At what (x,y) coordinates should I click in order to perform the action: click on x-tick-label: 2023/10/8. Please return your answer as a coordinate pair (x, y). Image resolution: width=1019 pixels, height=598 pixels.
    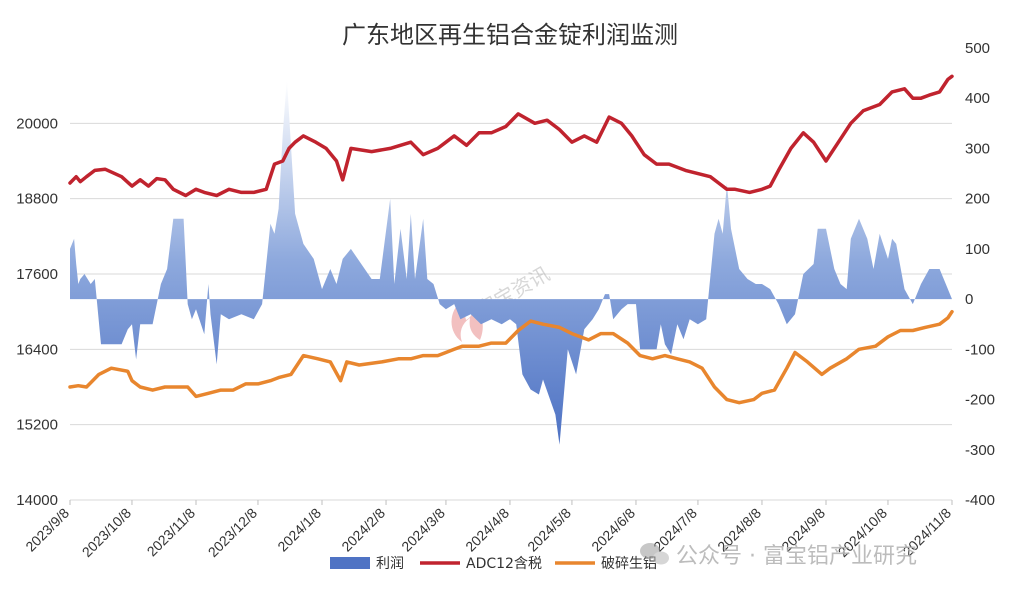
    Looking at the image, I should click on (107, 533).